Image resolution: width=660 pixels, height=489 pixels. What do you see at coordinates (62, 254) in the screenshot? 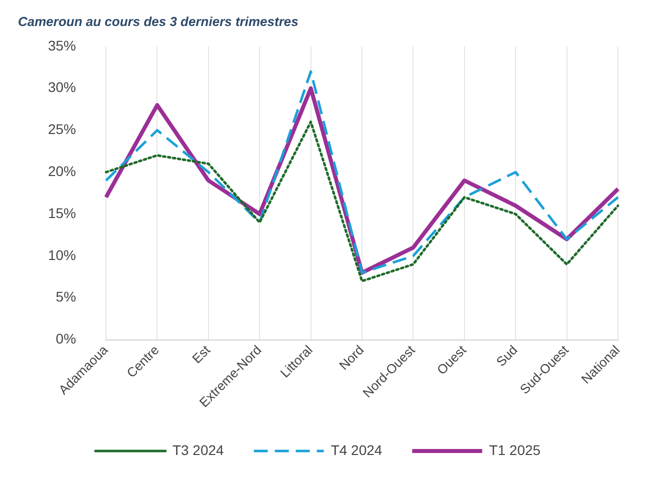
I see `y-tick-label: 10%` at bounding box center [62, 254].